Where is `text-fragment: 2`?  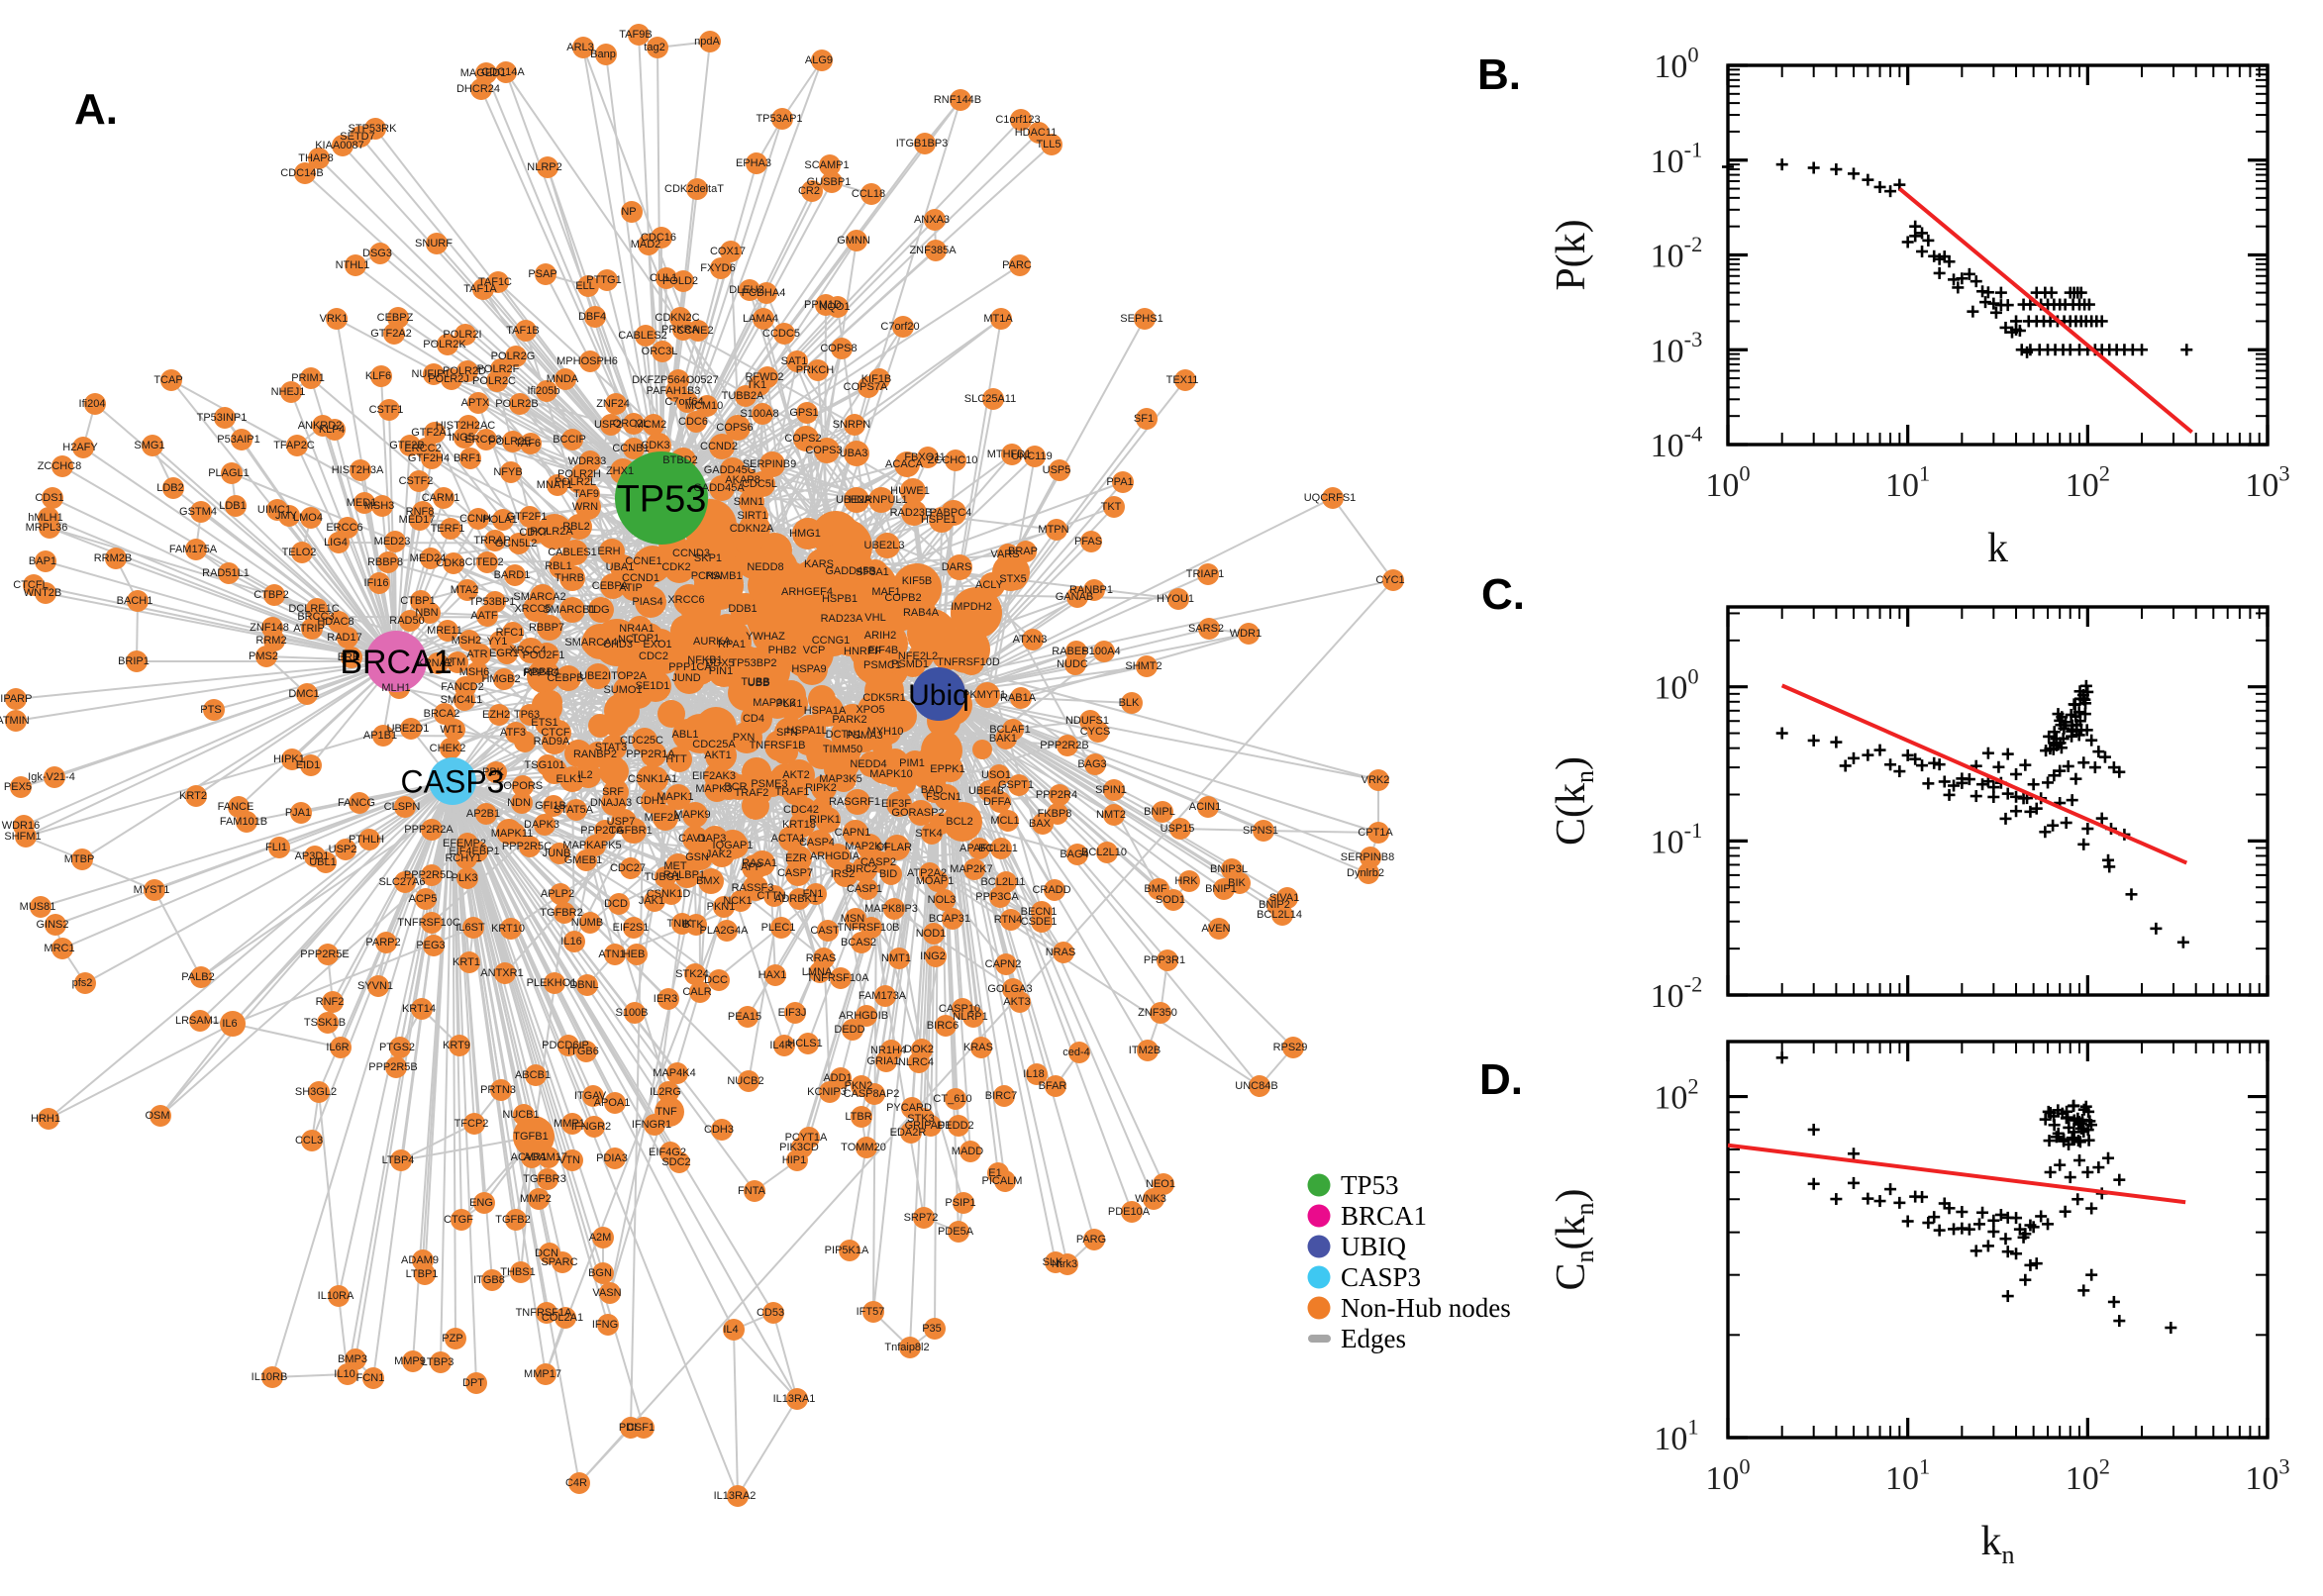 text-fragment: 2 is located at coordinates (2104, 1466).